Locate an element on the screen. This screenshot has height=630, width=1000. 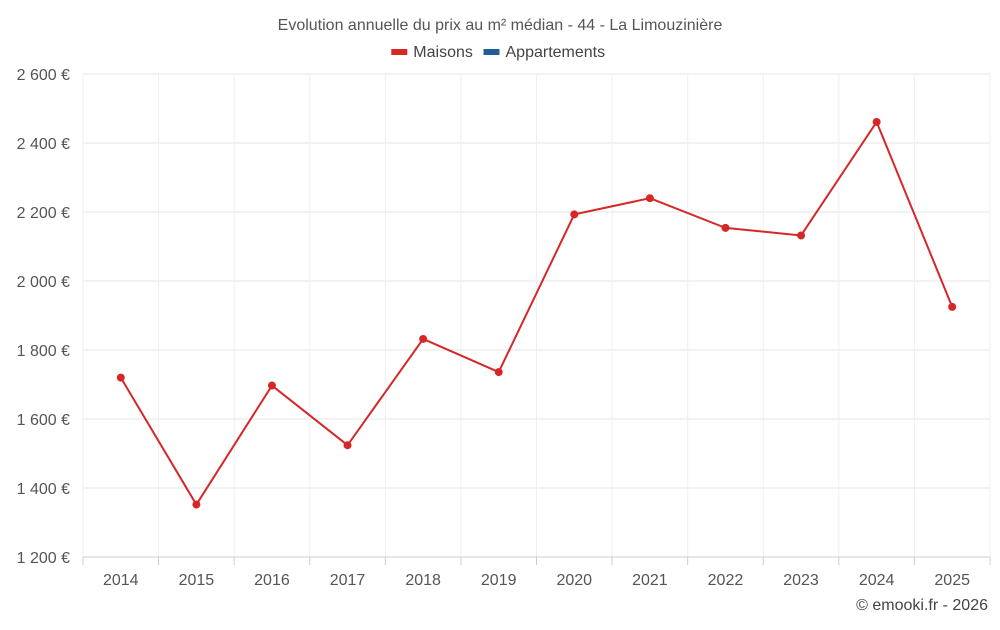
legend: Maisons Appartements is located at coordinates (498, 52).